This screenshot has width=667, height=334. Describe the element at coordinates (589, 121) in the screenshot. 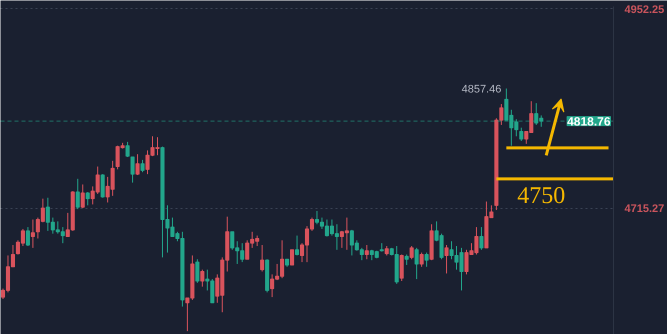

I see `ref-line-label: 4818.76` at that location.